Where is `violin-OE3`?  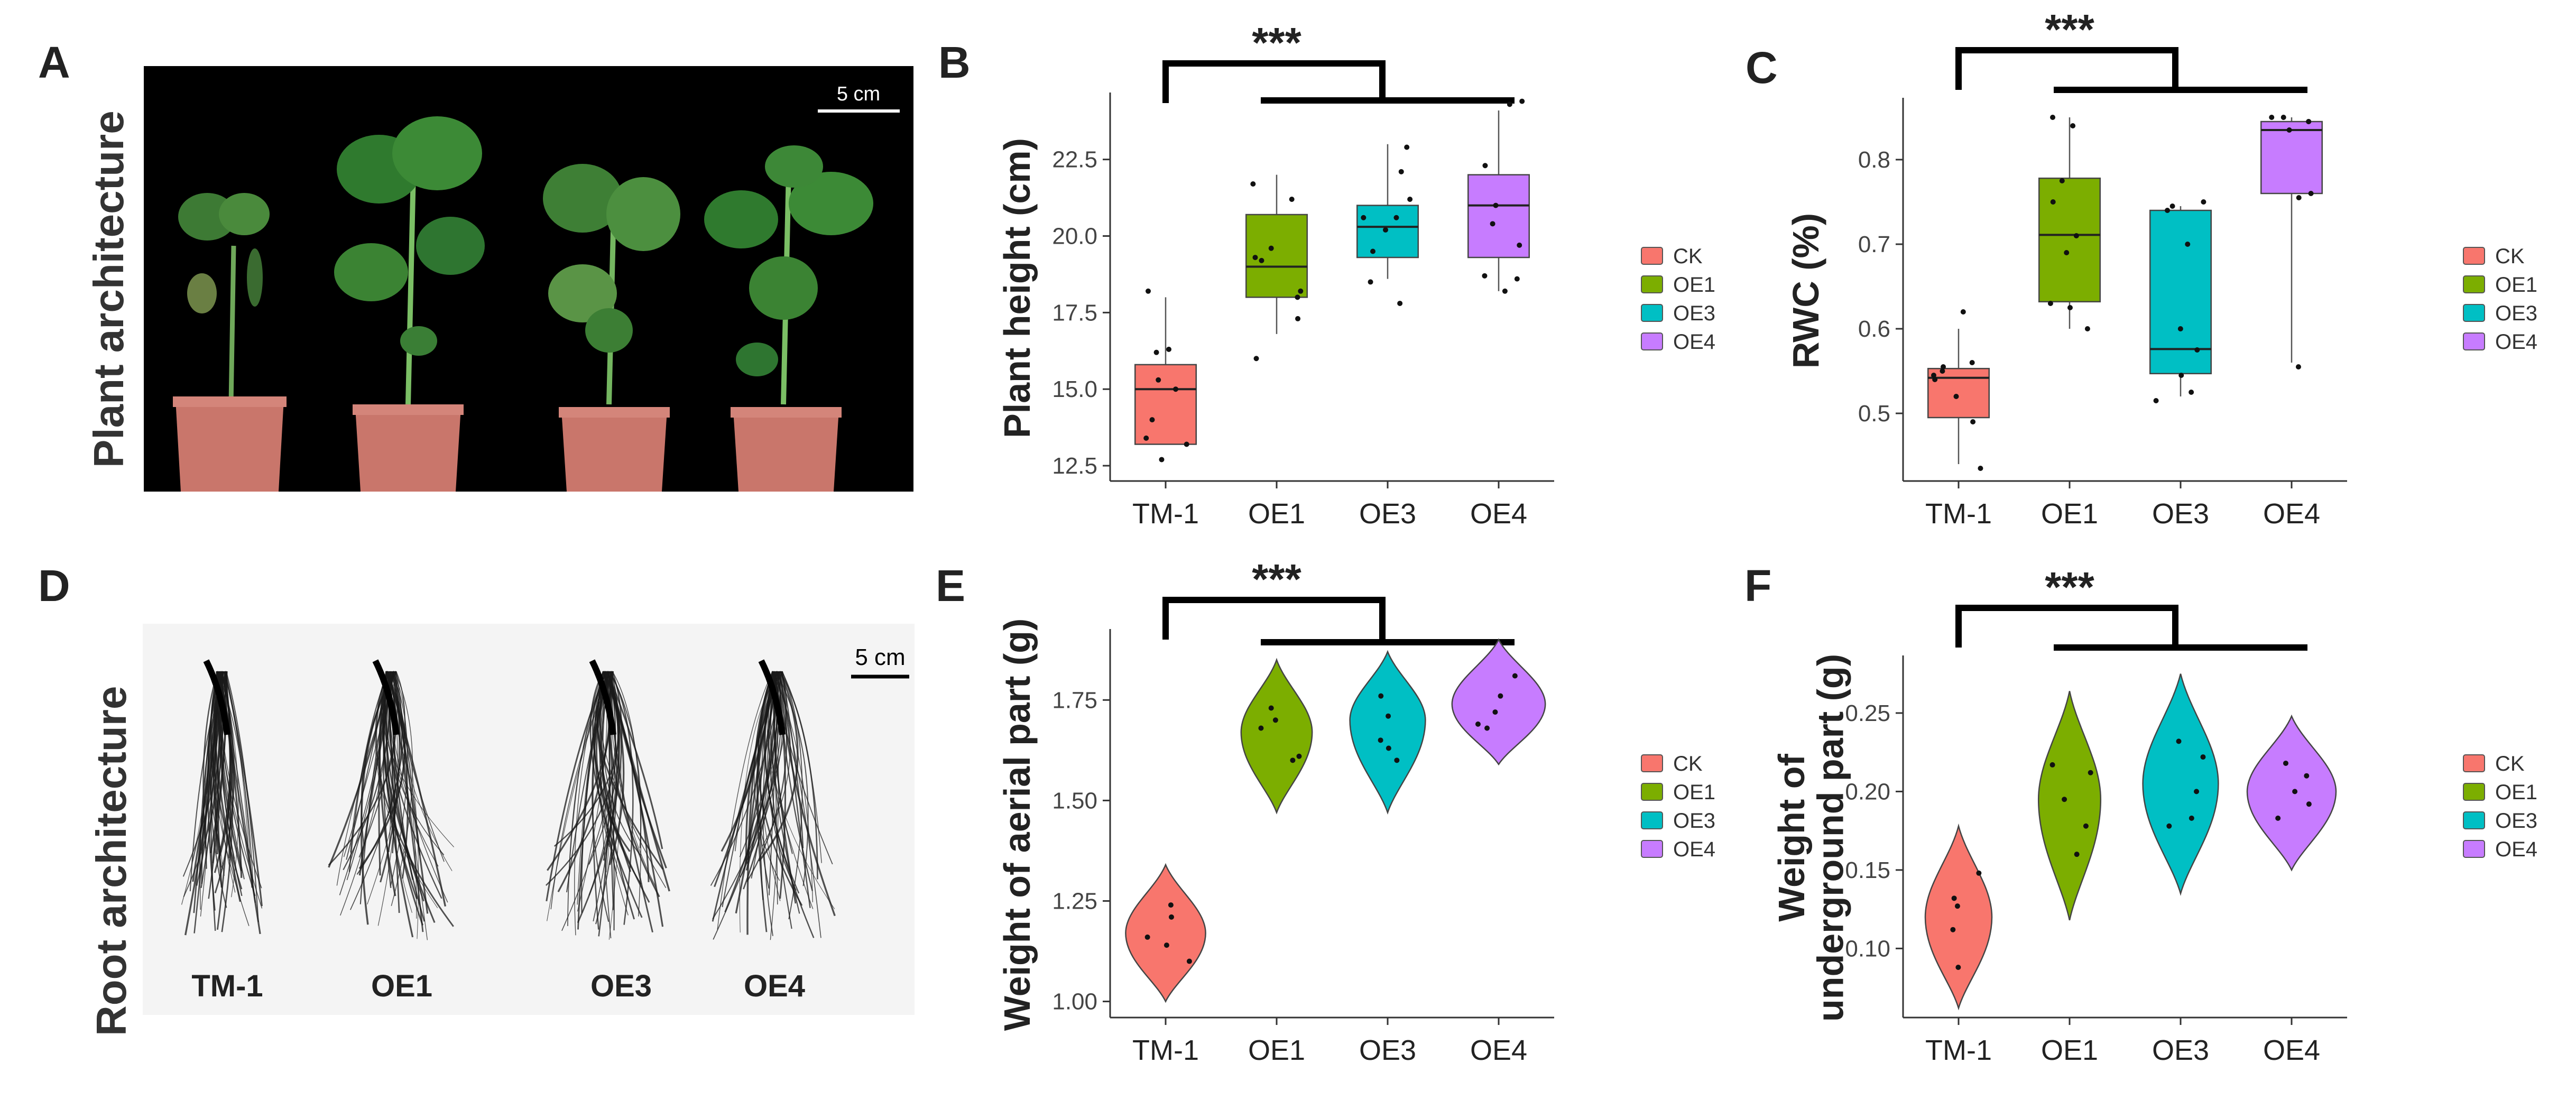 violin-OE3 is located at coordinates (1387, 733).